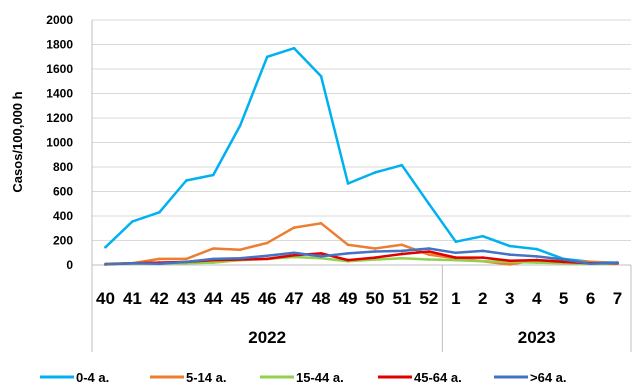 This screenshot has height=387, width=633. I want to click on year-group-labels: 2022 2023, so click(401, 337).